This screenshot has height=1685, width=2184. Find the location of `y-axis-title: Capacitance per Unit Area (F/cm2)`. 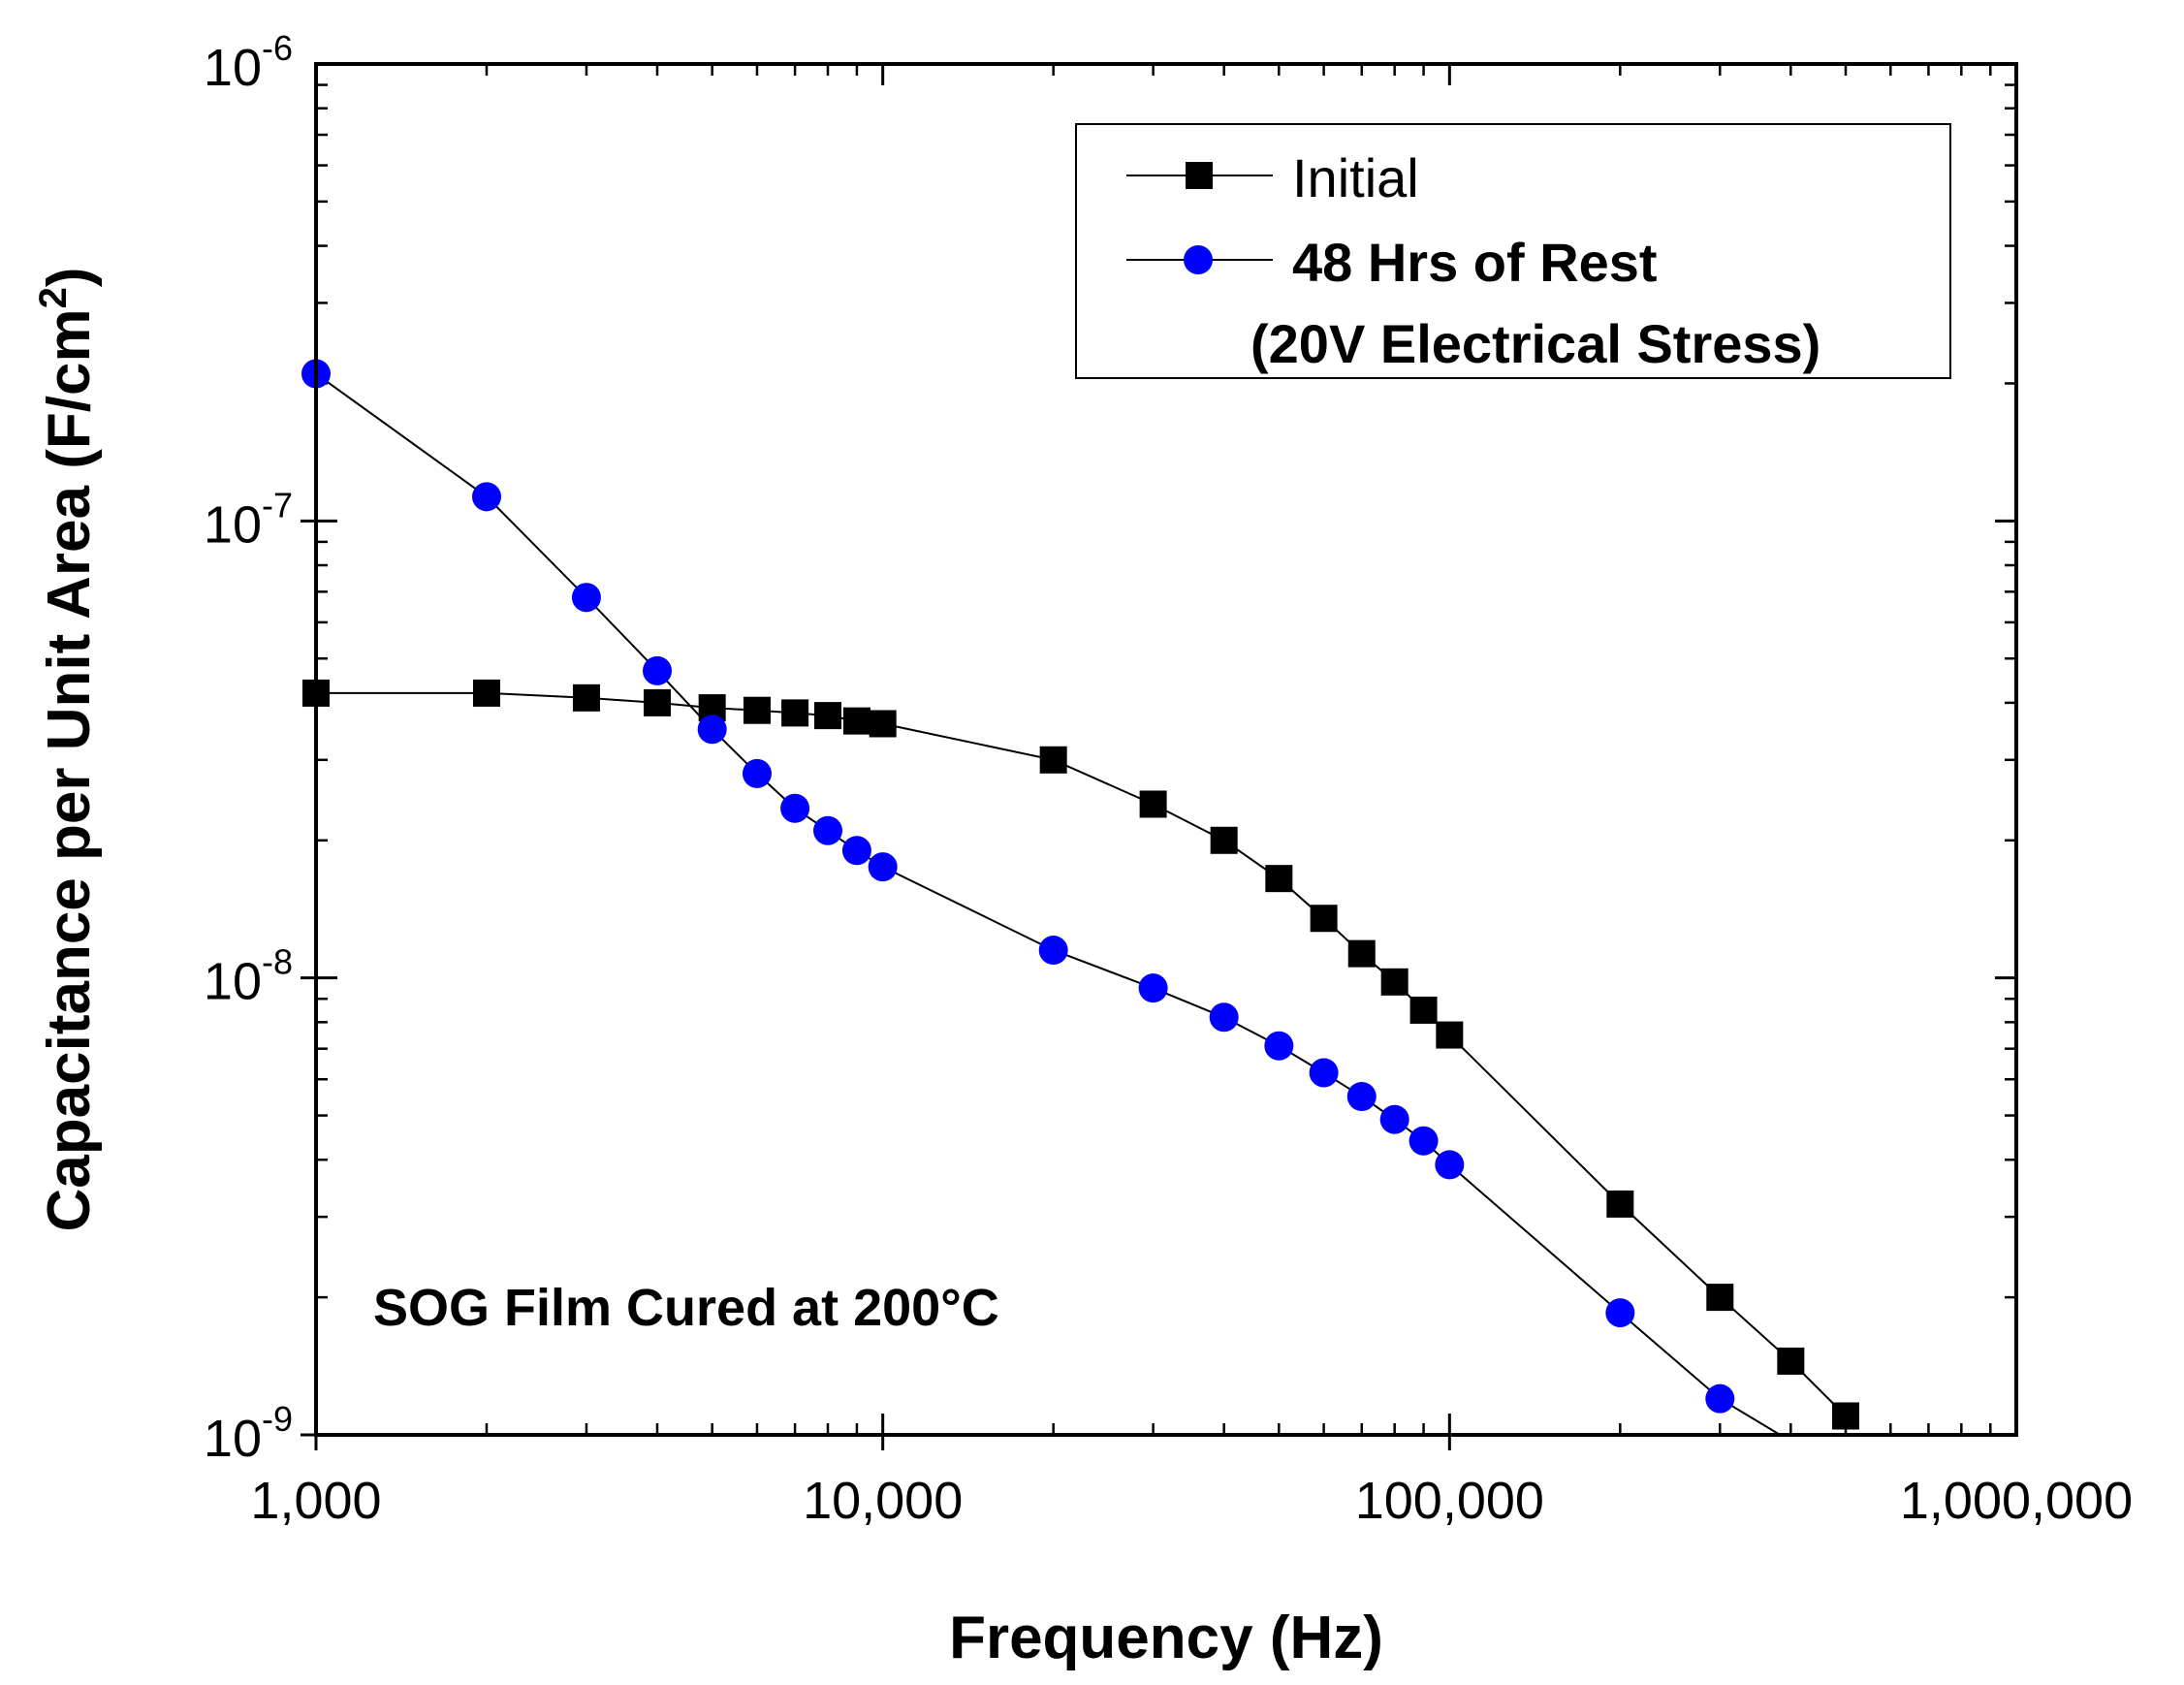

y-axis-title: Capacitance per Unit Area (F/cm2) is located at coordinates (67, 749).